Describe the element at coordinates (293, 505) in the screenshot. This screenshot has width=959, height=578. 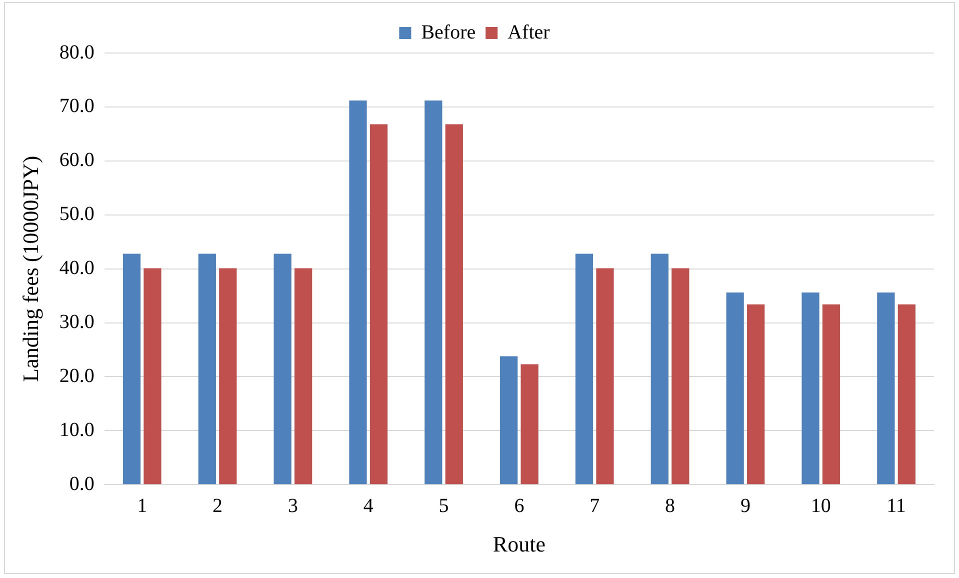
I see `x-tick-label: 3` at that location.